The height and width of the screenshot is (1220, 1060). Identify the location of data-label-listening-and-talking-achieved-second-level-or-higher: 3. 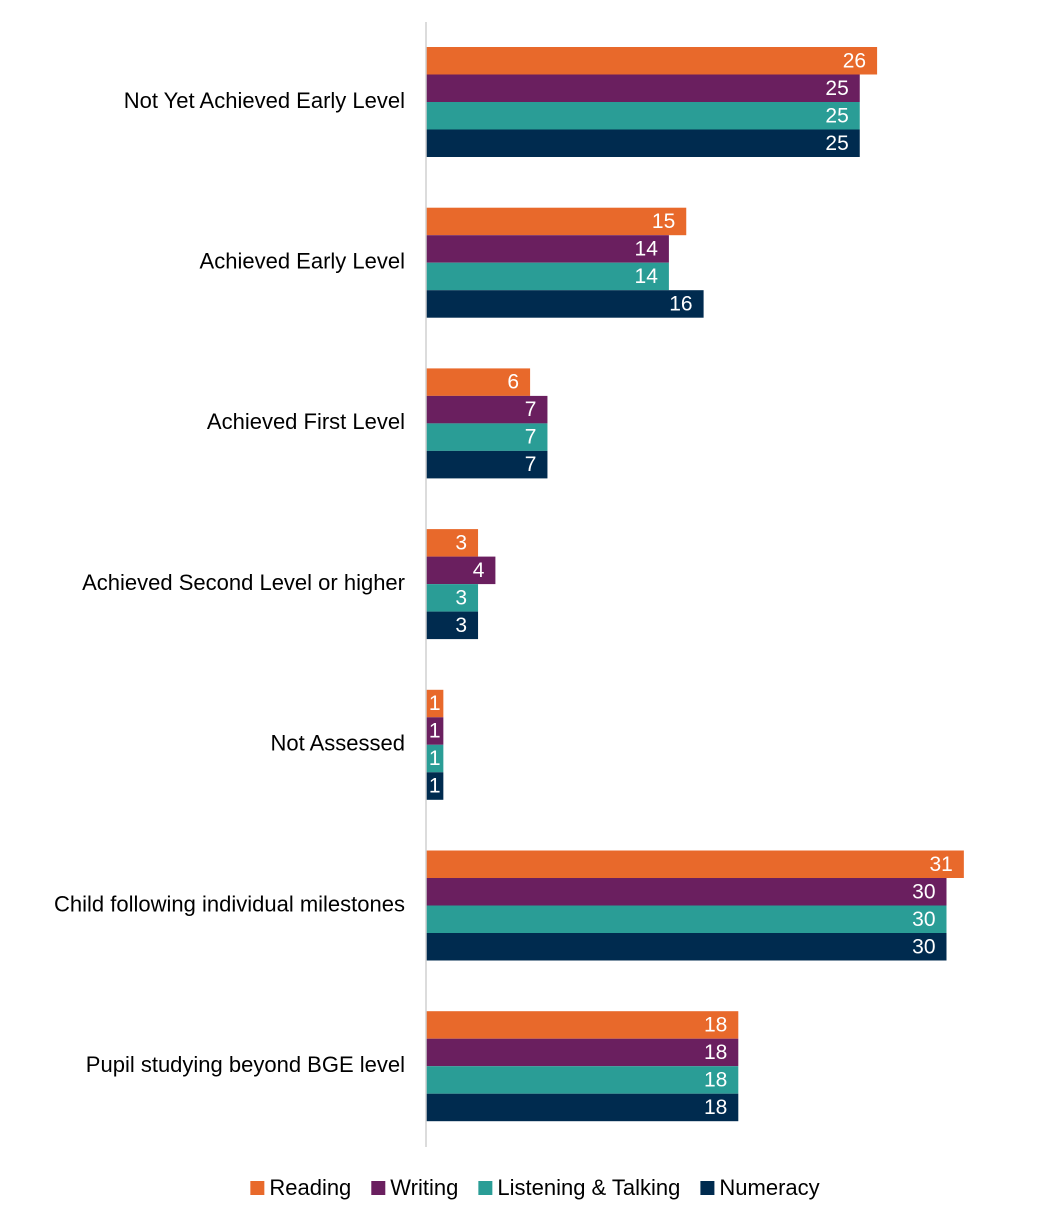
(461, 597).